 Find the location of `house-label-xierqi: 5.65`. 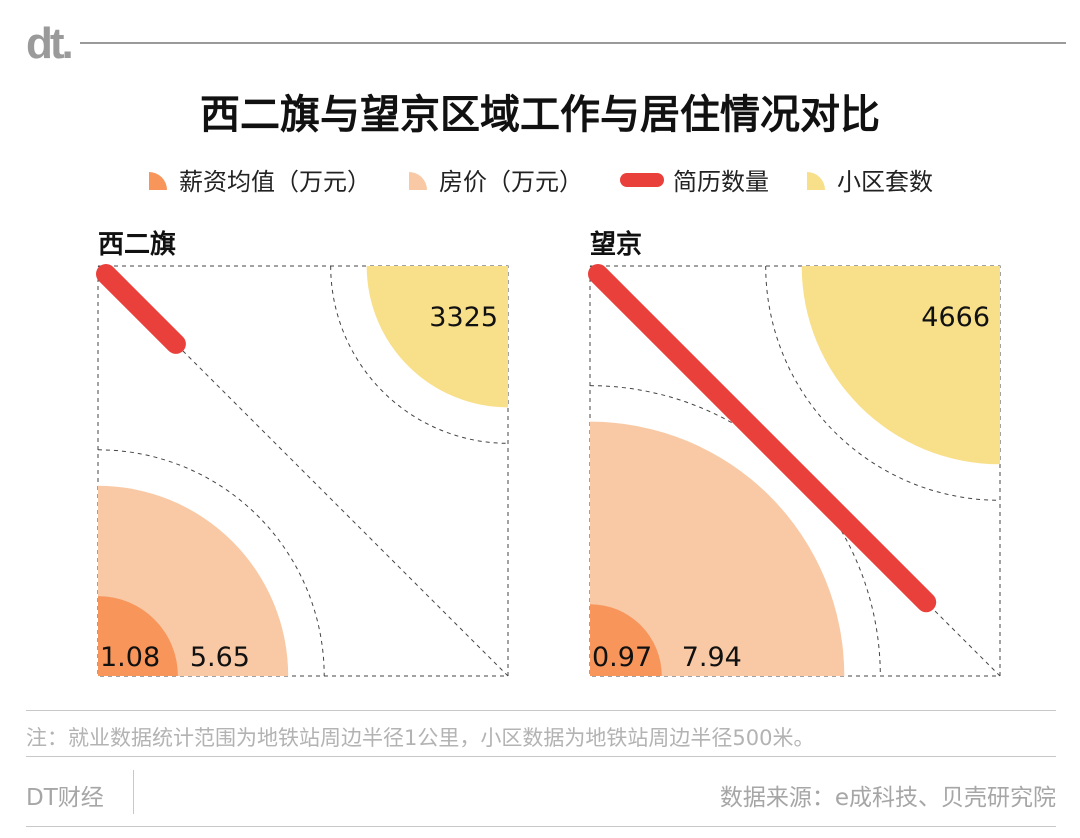

house-label-xierqi: 5.65 is located at coordinates (220, 657).